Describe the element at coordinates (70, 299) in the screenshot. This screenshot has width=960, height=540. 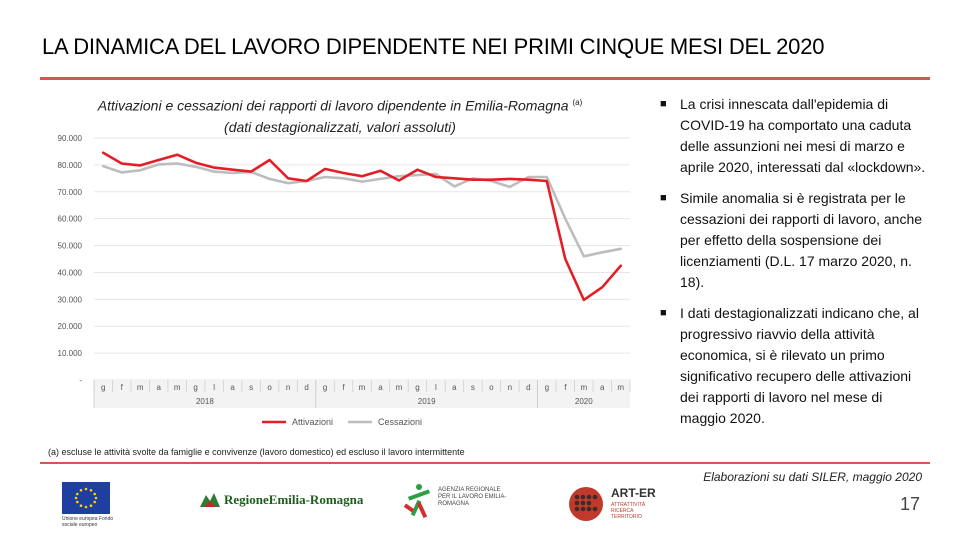
I see `y-tick-label: 30.000` at that location.